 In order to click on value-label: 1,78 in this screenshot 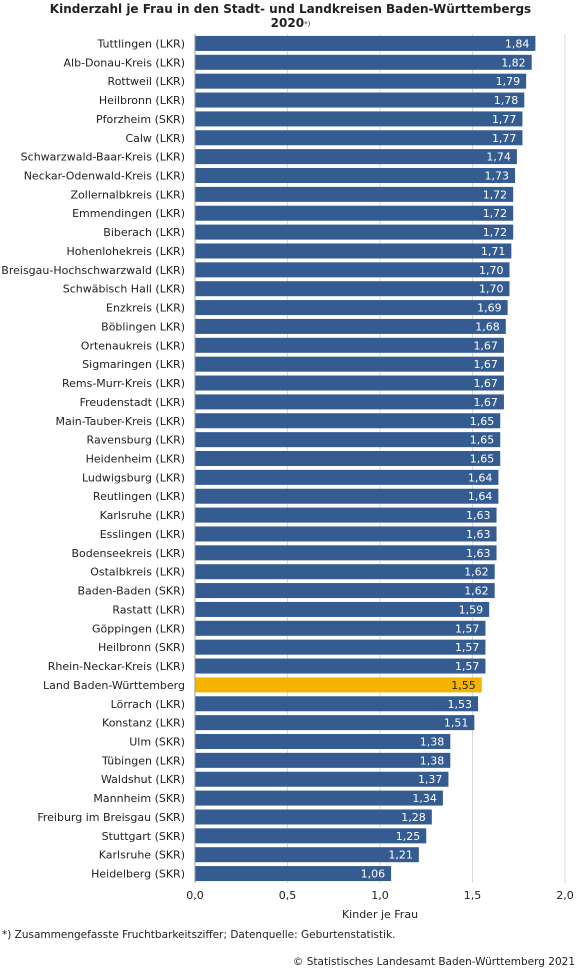, I will do `click(506, 100)`.